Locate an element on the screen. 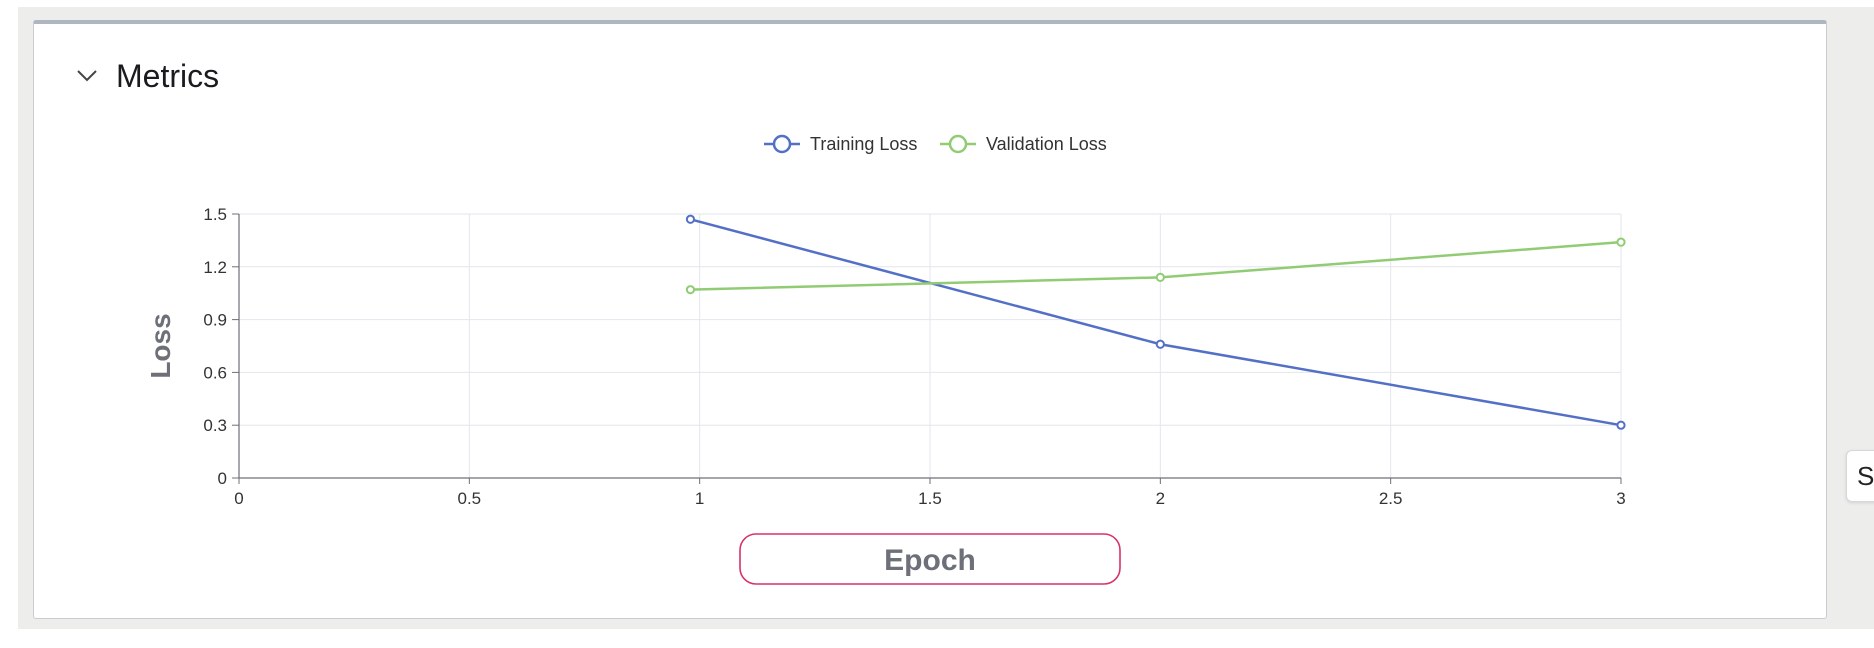  x-tick-label: 0 is located at coordinates (238, 498).